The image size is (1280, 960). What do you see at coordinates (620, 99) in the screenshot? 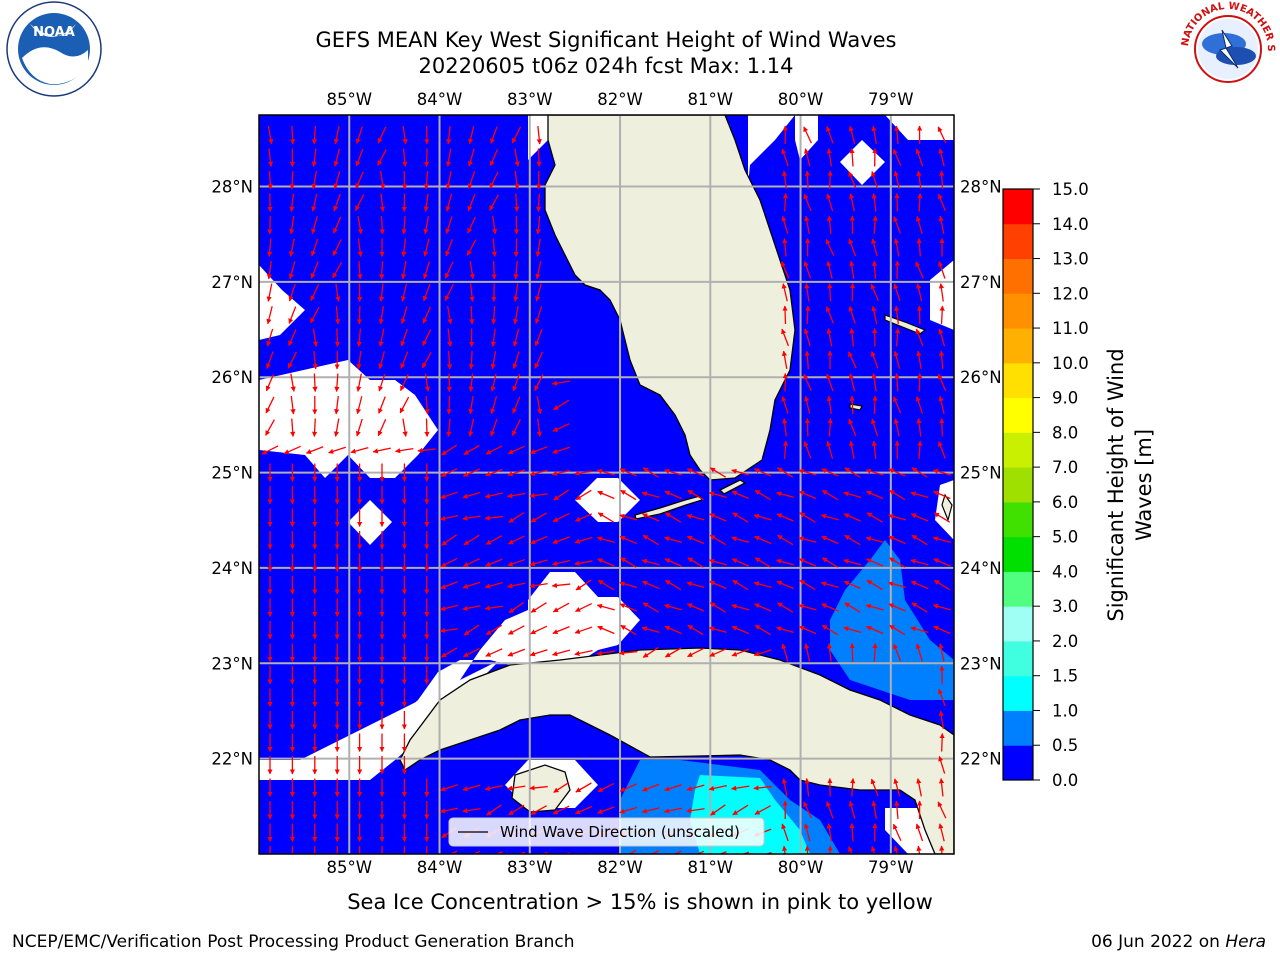
I see `lon-label-top: 82°W` at bounding box center [620, 99].